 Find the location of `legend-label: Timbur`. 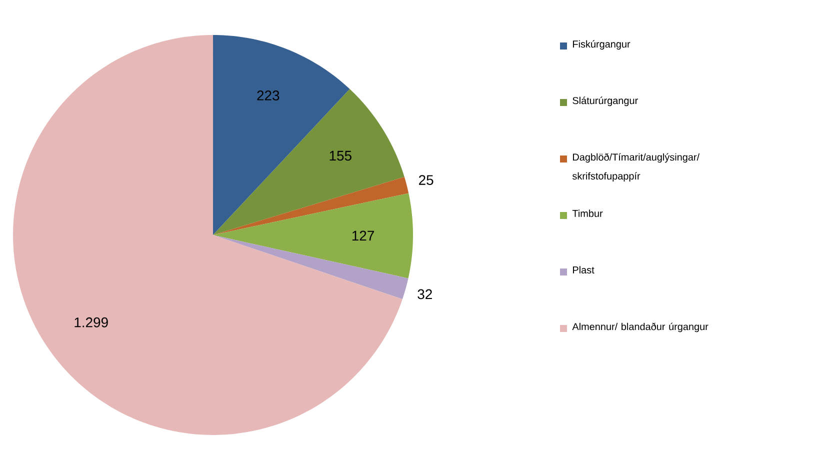

legend-label: Timbur is located at coordinates (587, 213).